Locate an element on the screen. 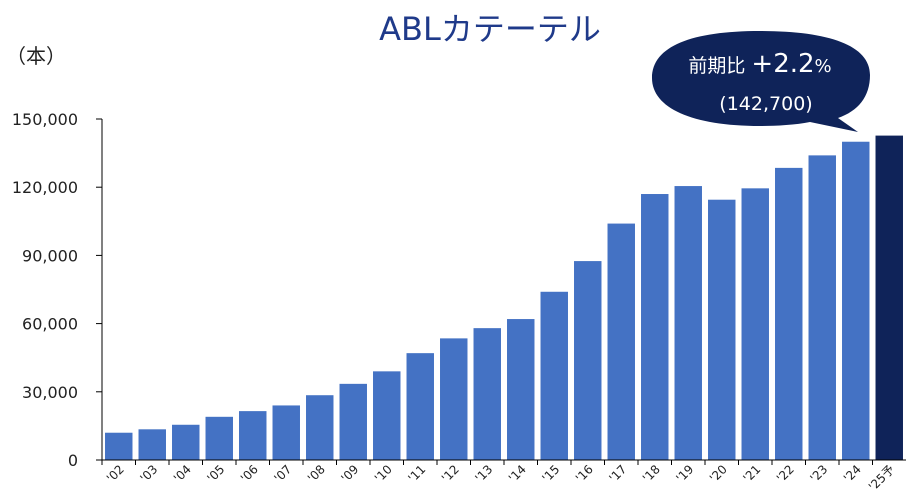 This screenshot has height=504, width=908. callout-value: (142,700) is located at coordinates (765, 104).